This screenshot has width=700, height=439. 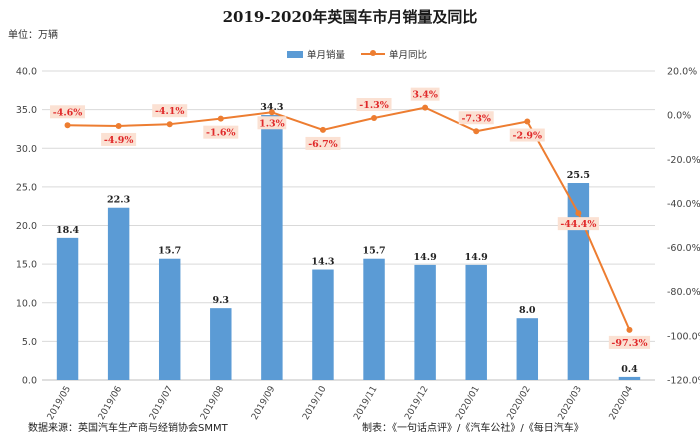 I want to click on bar-data-label: 0.4, so click(x=629, y=369).